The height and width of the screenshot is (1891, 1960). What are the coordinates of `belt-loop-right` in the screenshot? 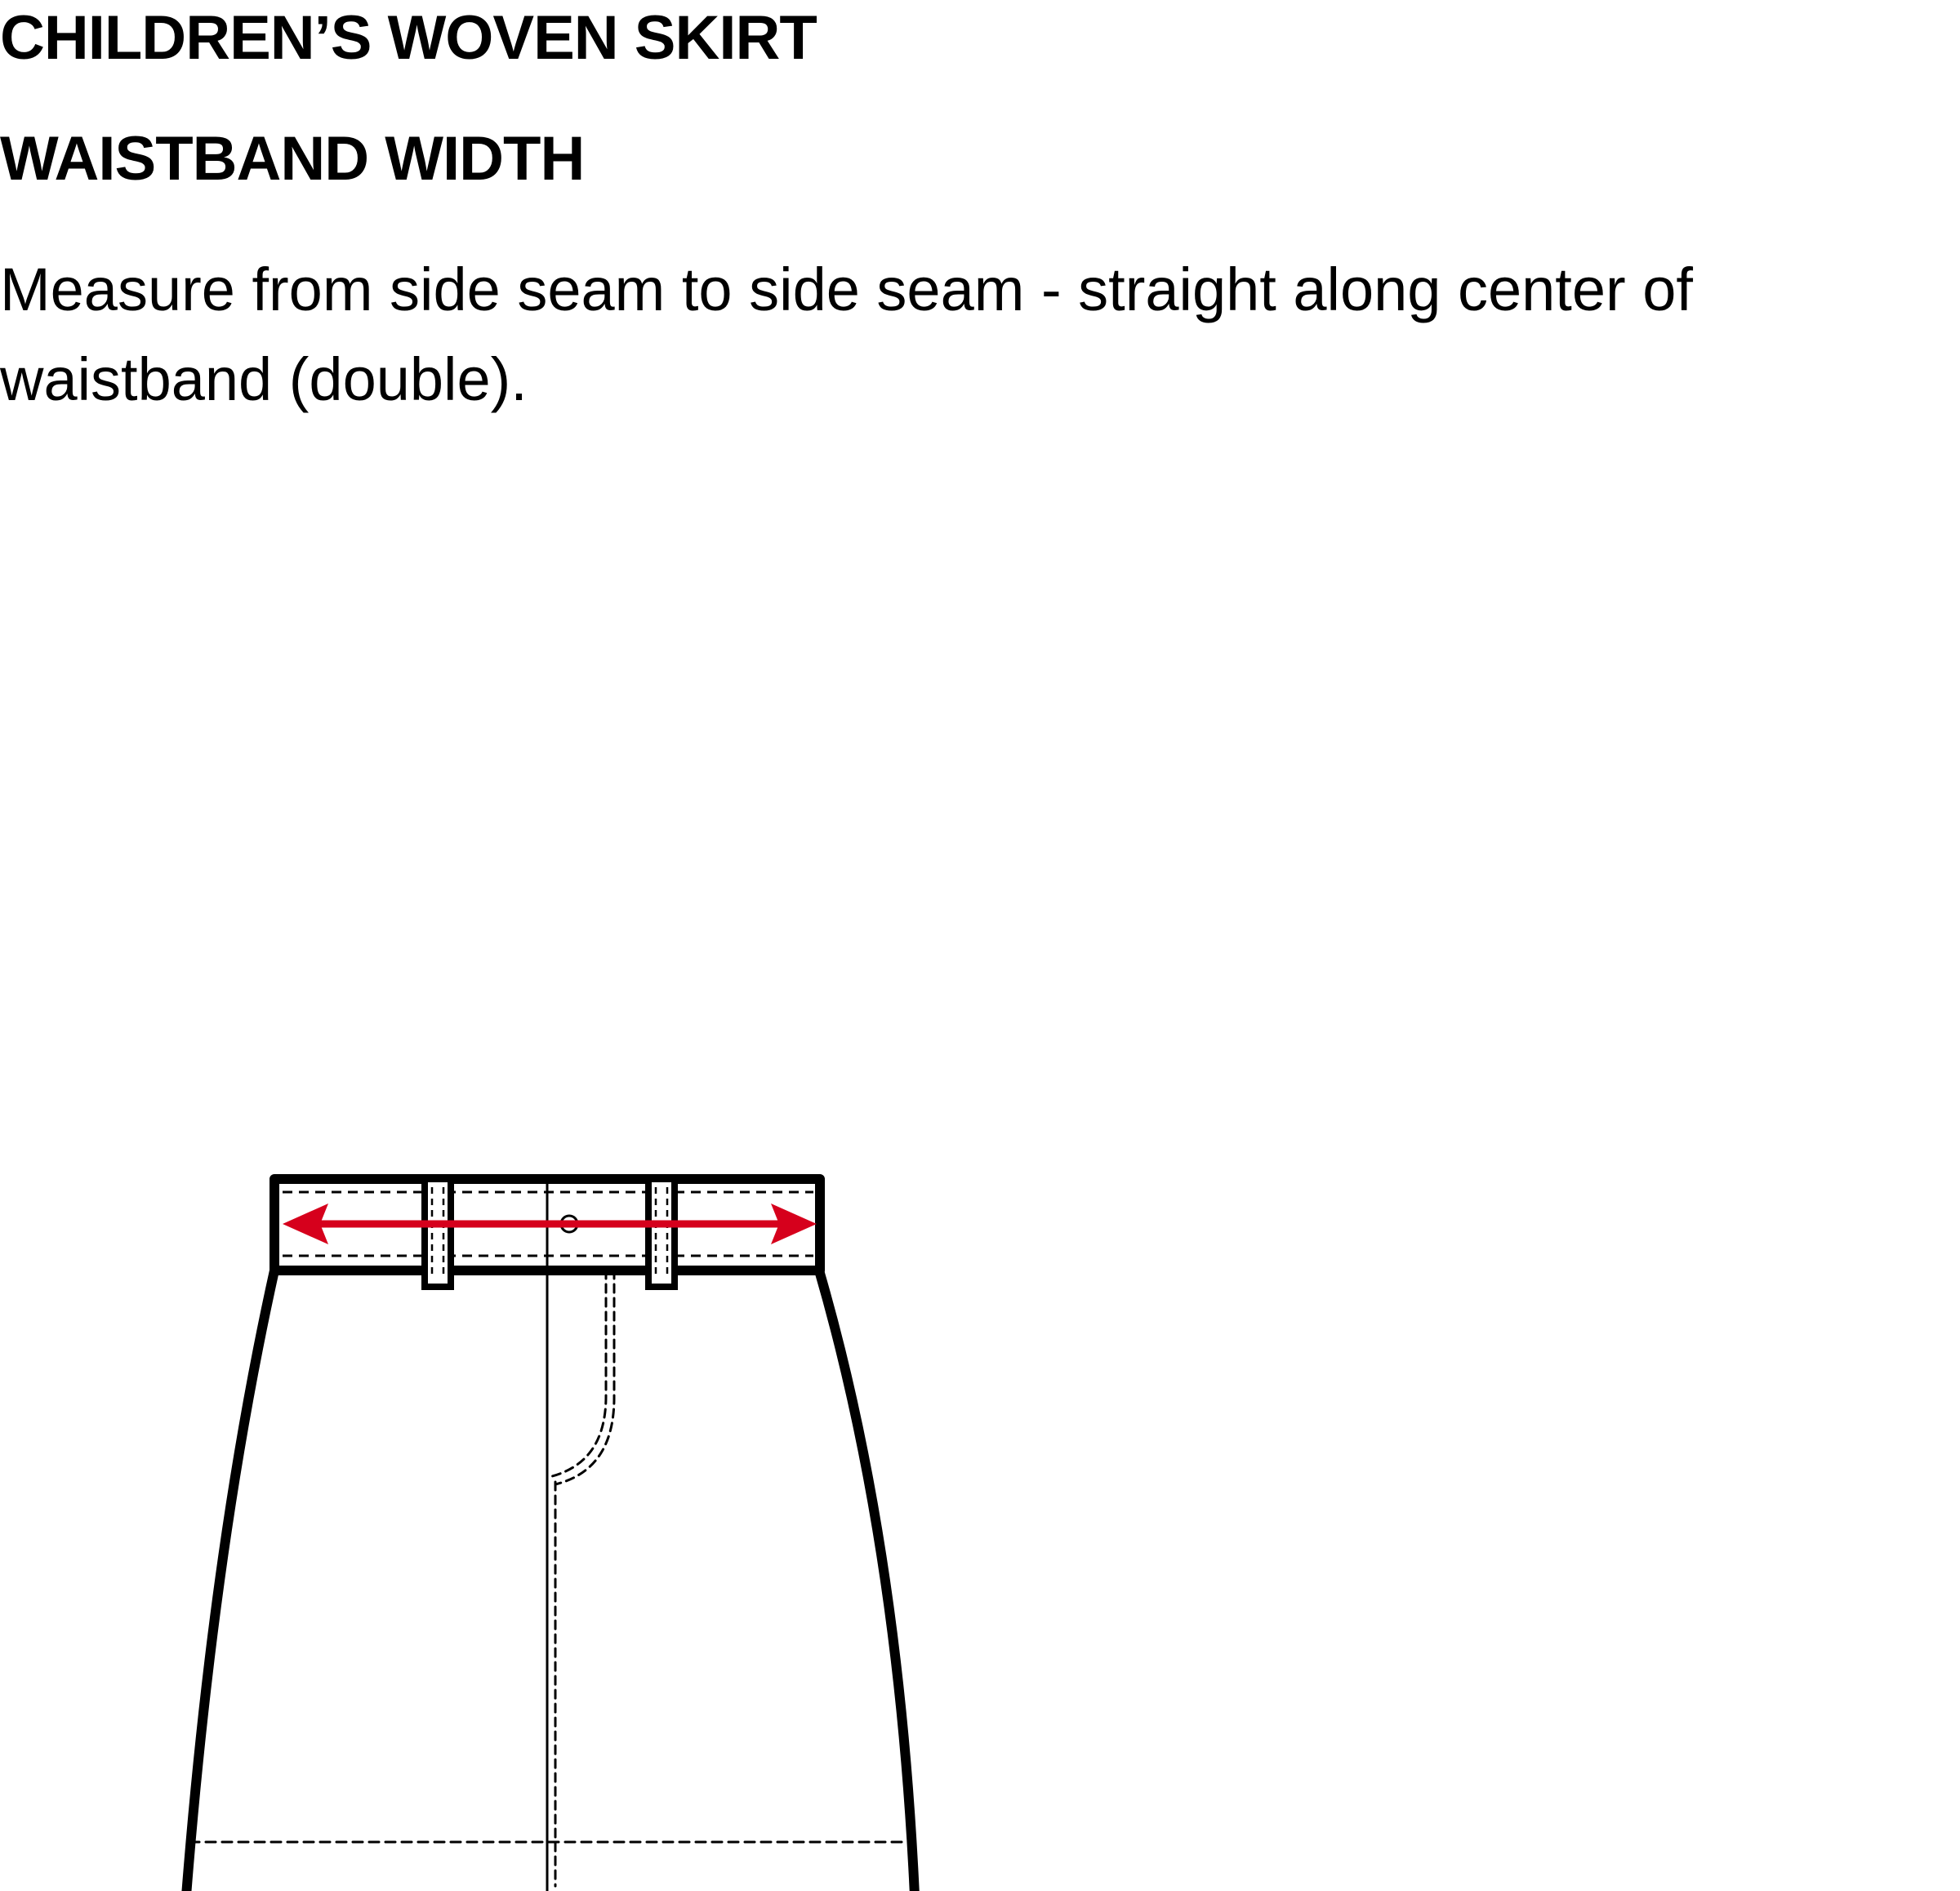 It's located at (661, 1233).